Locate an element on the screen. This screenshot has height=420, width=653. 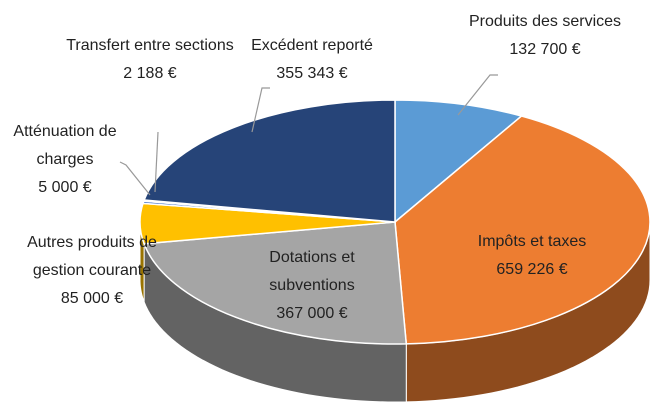
category-label: Dotations et subventions is located at coordinates (312, 271).